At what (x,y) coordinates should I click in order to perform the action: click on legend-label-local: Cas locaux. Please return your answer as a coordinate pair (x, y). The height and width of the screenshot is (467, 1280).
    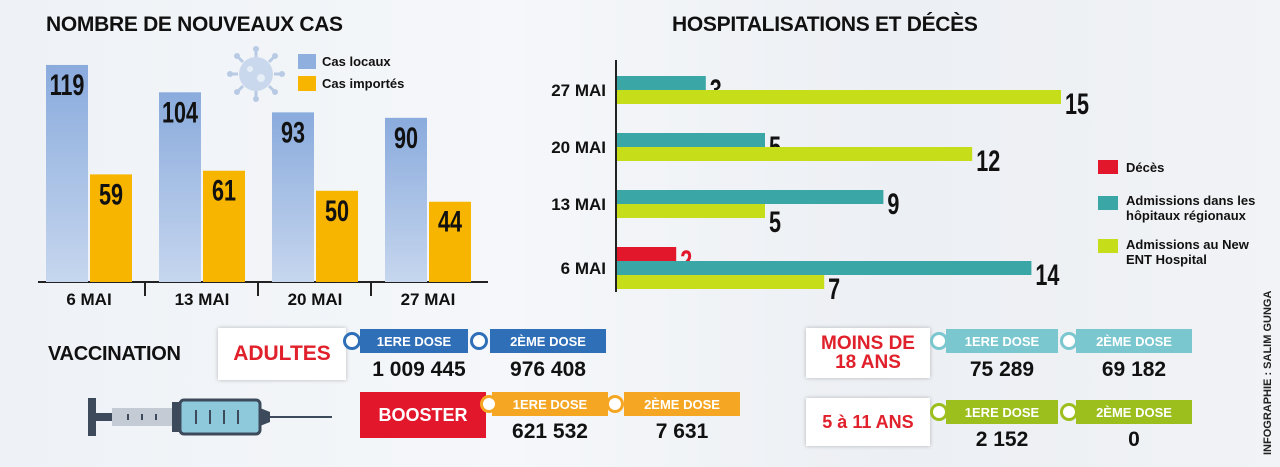
    Looking at the image, I should click on (356, 61).